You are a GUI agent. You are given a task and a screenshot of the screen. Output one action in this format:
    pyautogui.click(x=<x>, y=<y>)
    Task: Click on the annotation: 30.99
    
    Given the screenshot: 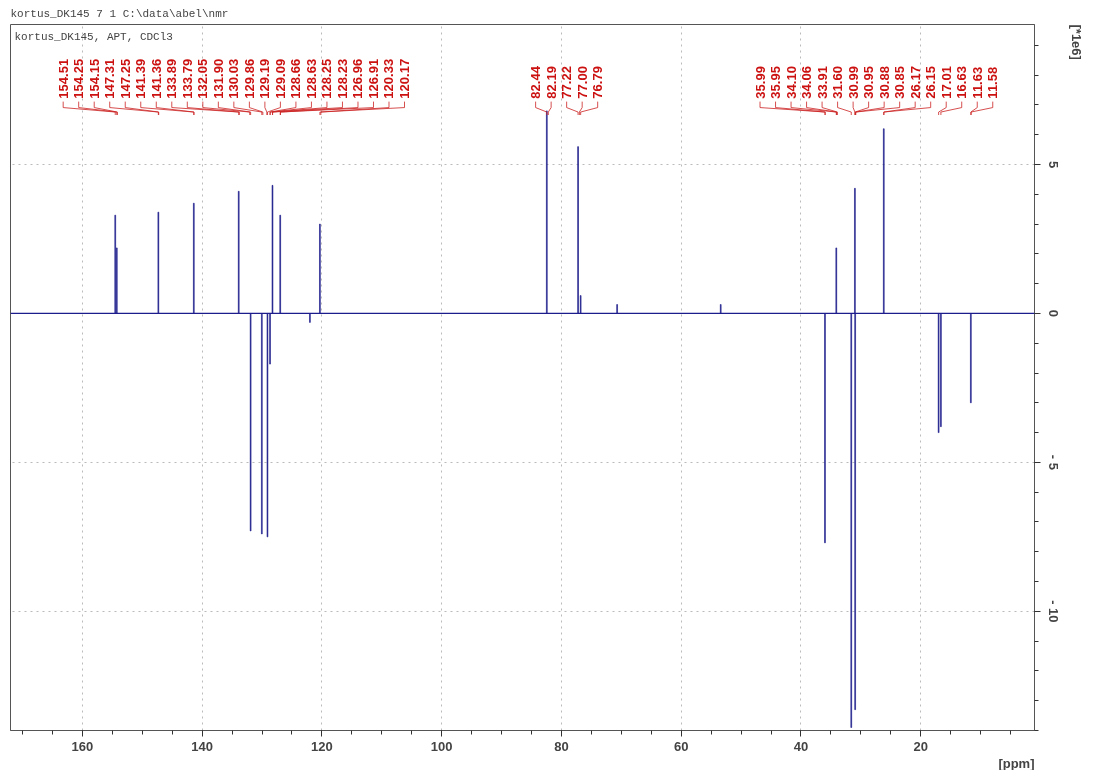 What is the action you would take?
    pyautogui.click(x=853, y=82)
    